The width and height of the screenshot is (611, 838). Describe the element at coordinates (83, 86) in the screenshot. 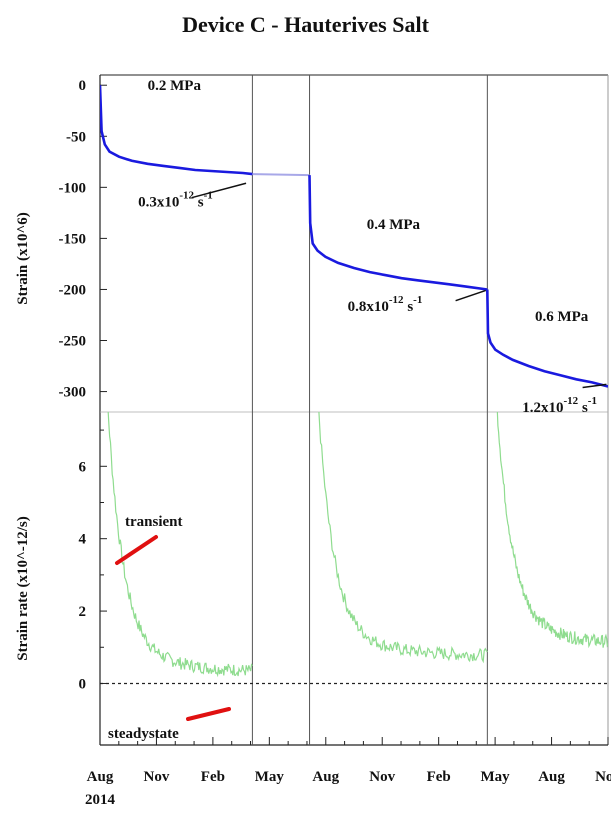

I see `top-ytick-label: 0` at that location.